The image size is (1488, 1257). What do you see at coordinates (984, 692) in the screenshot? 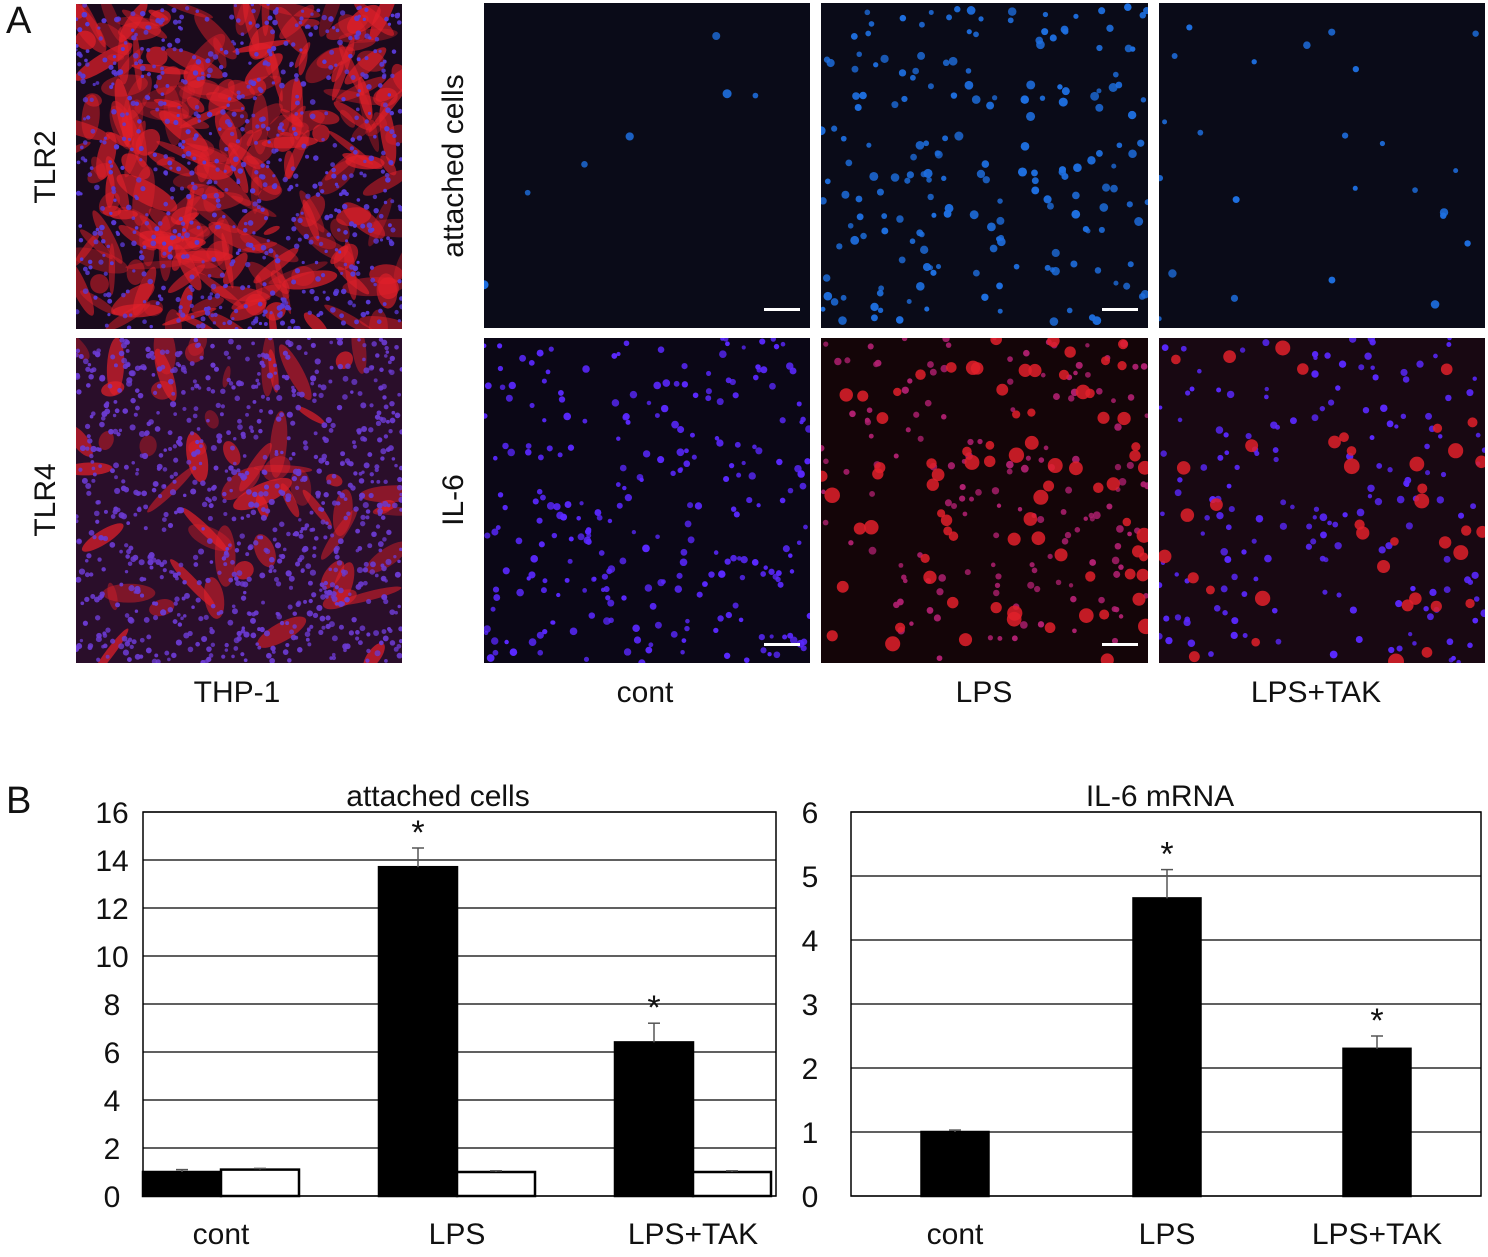
I see `col-label-lps: LPS` at bounding box center [984, 692].